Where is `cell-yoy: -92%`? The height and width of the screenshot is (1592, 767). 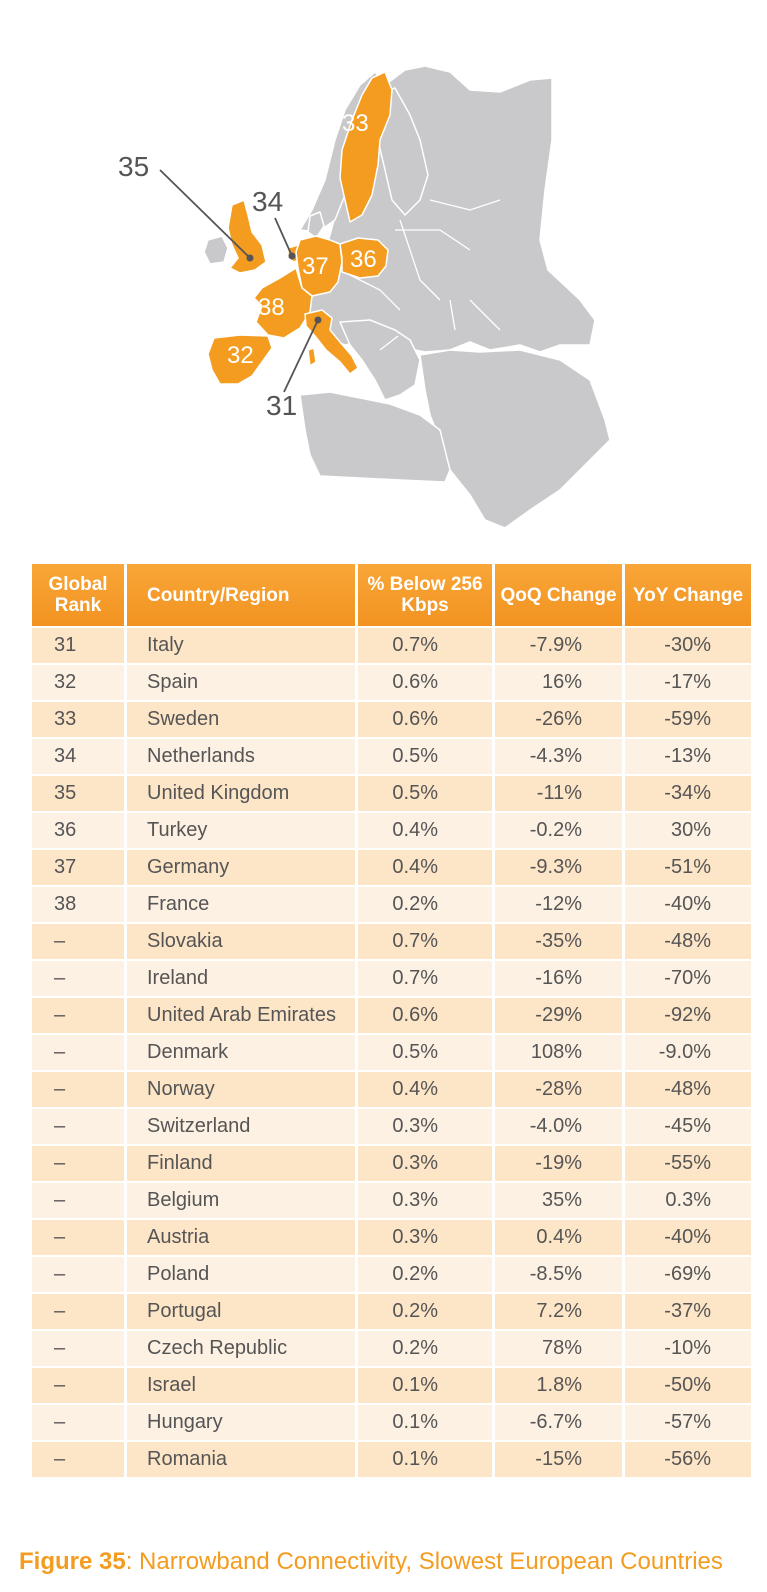 cell-yoy: -92% is located at coordinates (688, 1015).